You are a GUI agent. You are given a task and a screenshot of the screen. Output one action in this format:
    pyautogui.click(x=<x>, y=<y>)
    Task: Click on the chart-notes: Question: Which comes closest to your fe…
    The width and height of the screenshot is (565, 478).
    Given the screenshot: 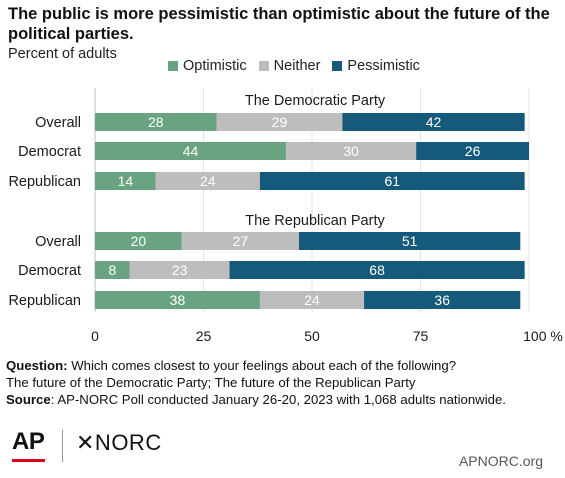 What is the action you would take?
    pyautogui.click(x=284, y=382)
    